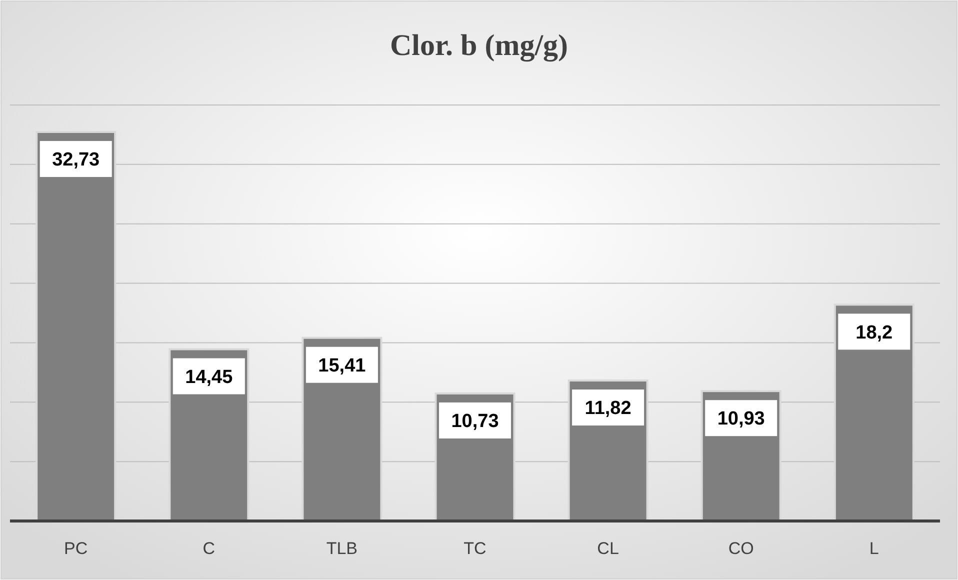  I want to click on data-label: 11,82, so click(608, 409).